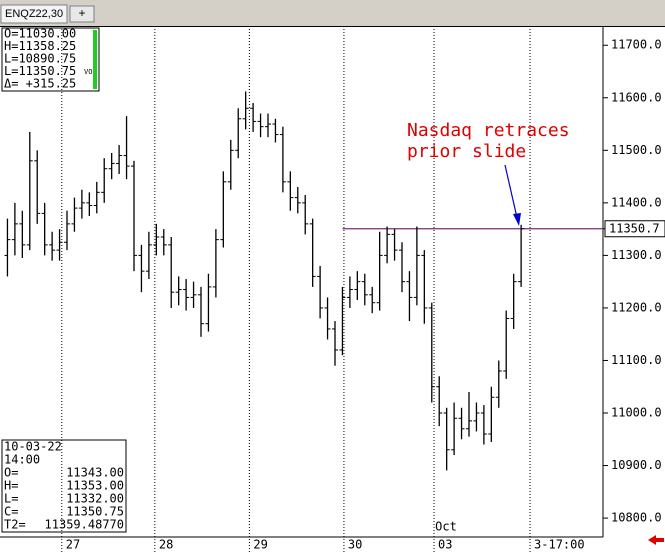  What do you see at coordinates (636, 413) in the screenshot?
I see `y-tick-label: 11000.0` at bounding box center [636, 413].